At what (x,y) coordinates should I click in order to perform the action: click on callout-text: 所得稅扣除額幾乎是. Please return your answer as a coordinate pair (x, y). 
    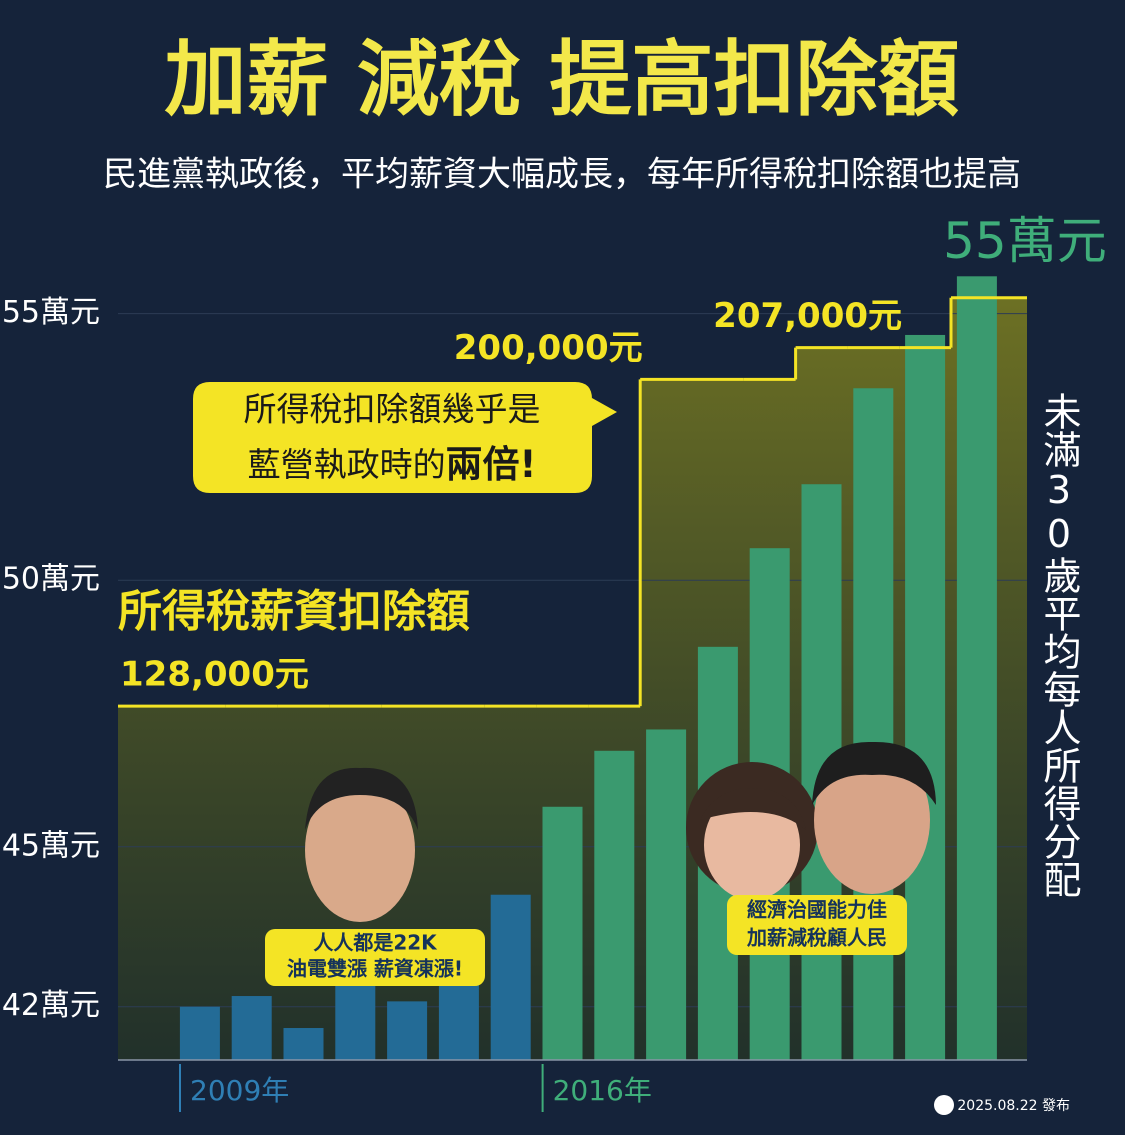
    Looking at the image, I should click on (392, 409).